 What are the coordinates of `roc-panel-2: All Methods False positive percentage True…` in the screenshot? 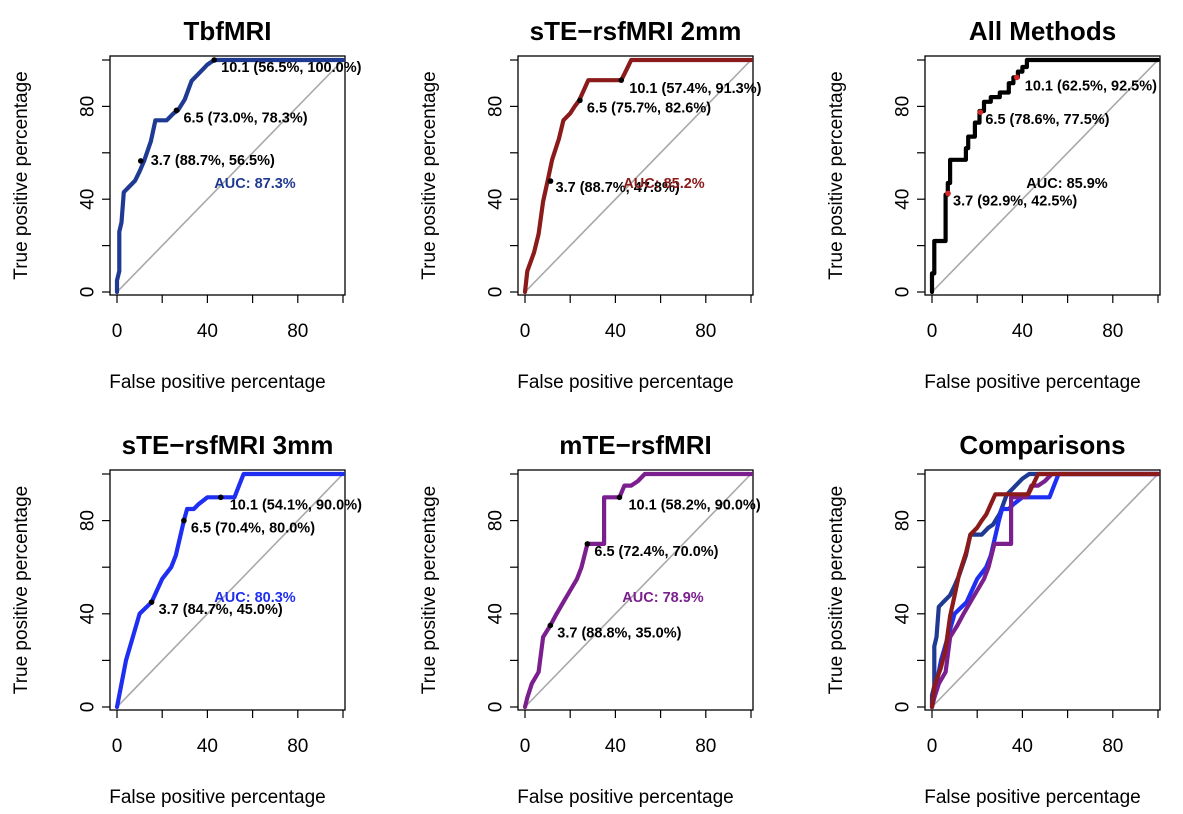 It's located at (993, 204).